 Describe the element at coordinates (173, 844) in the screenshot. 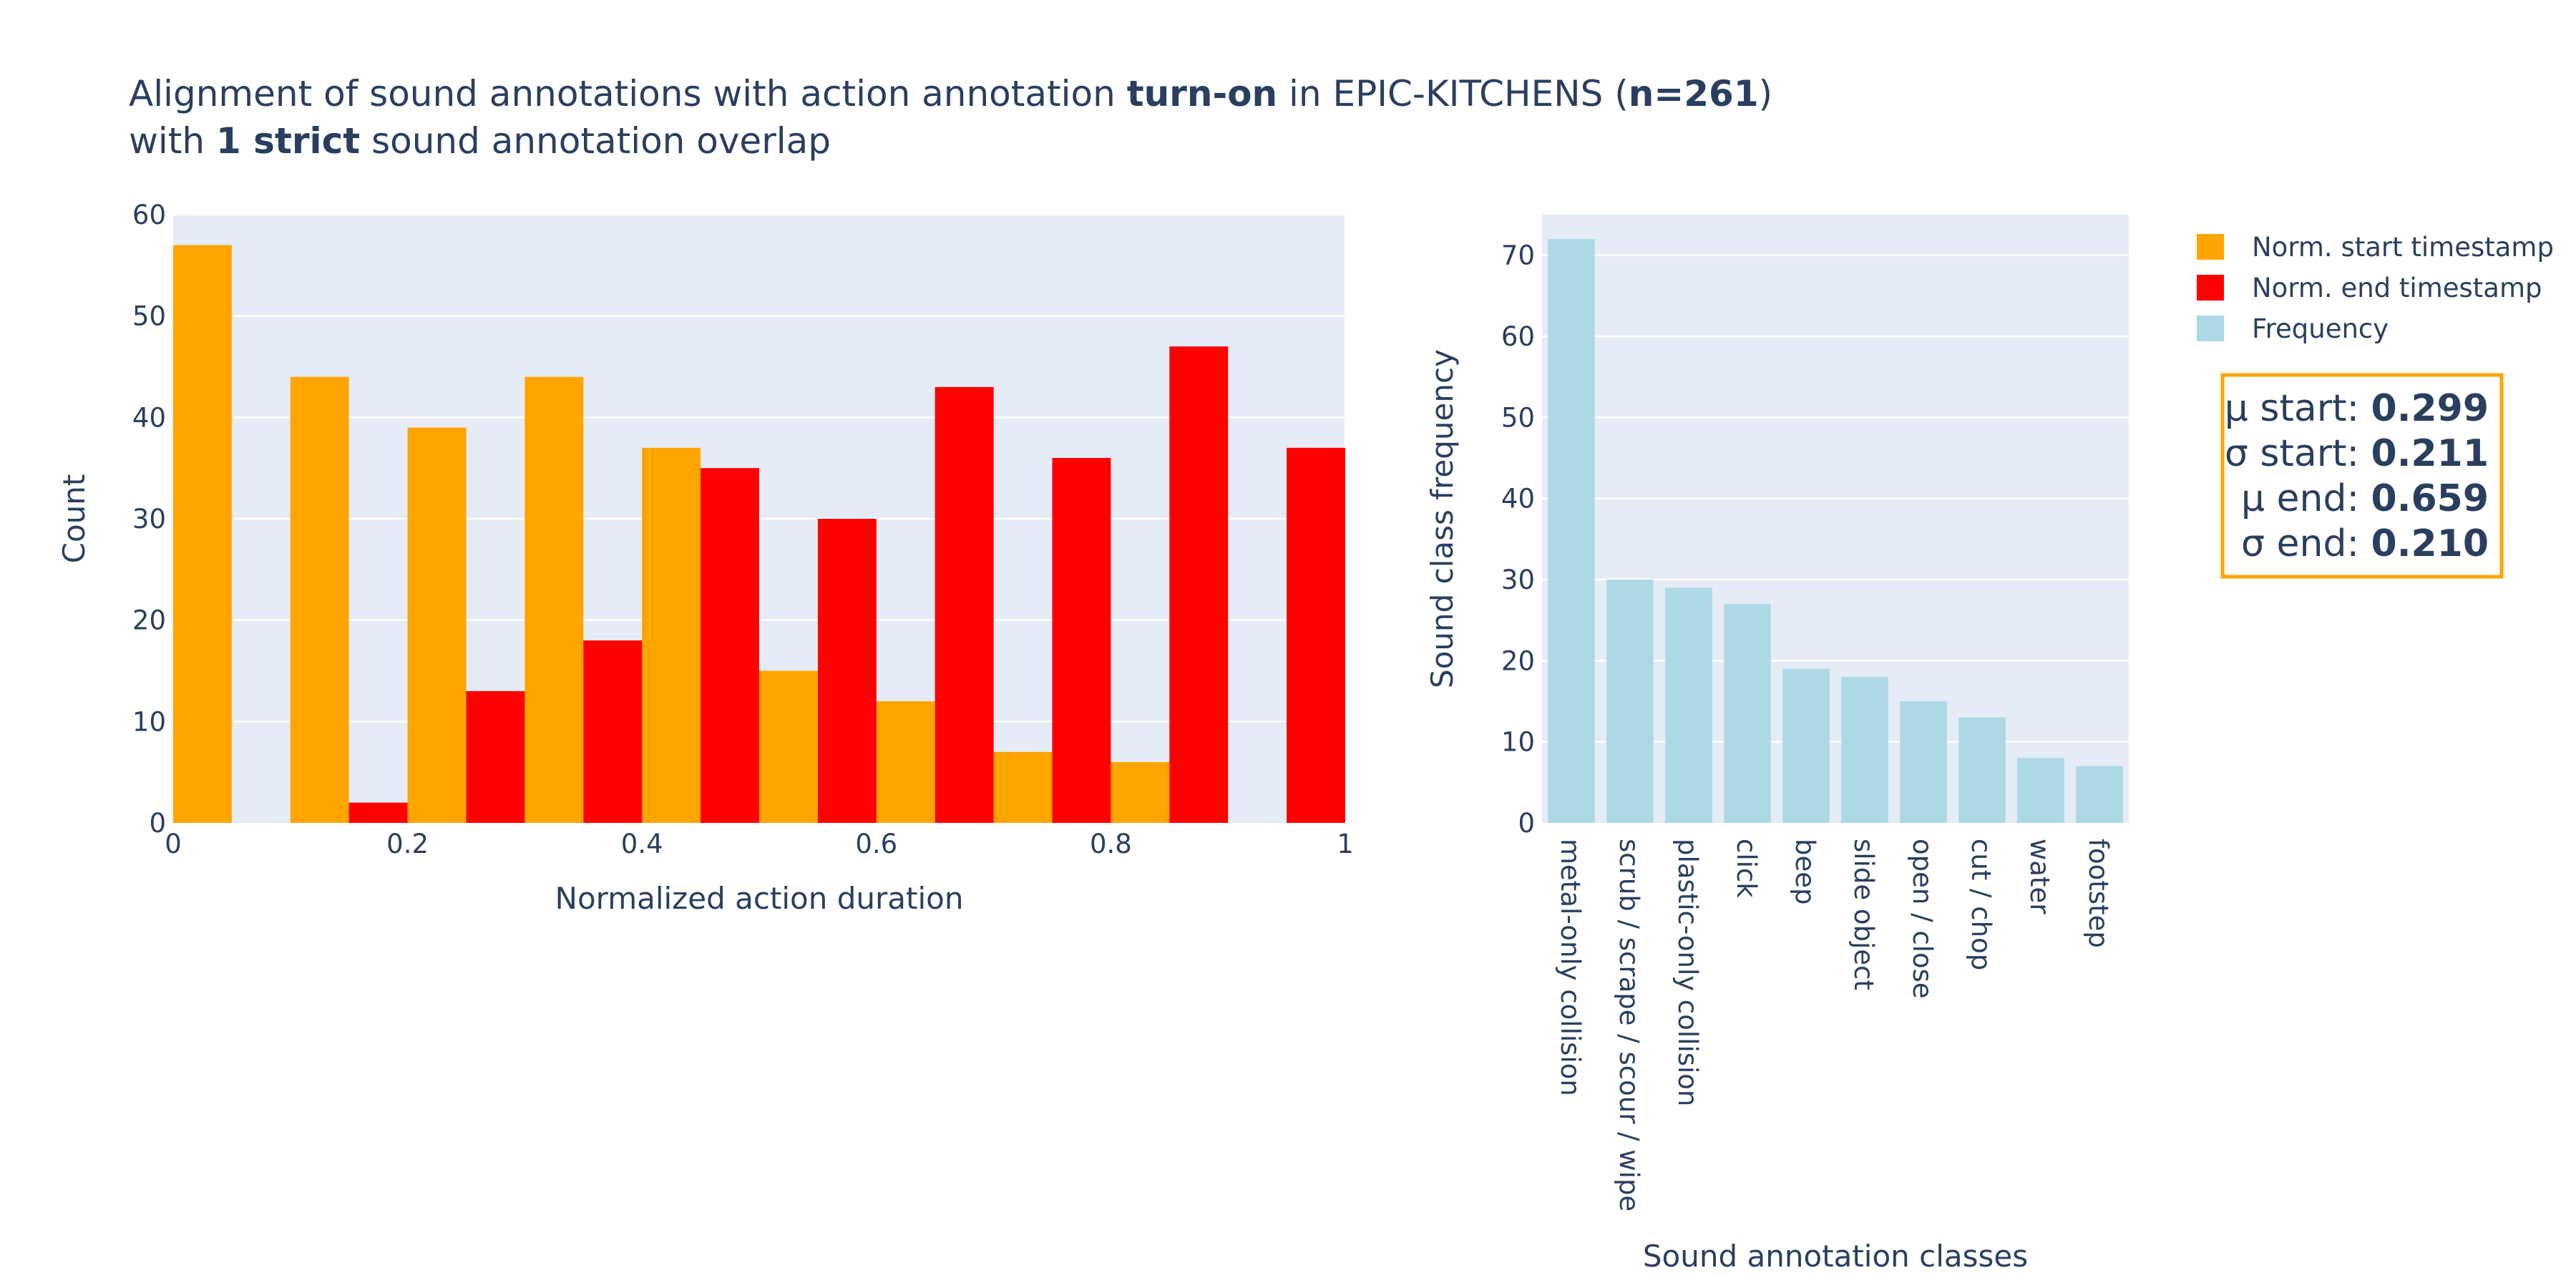

I see `x-tick-label: 0` at that location.